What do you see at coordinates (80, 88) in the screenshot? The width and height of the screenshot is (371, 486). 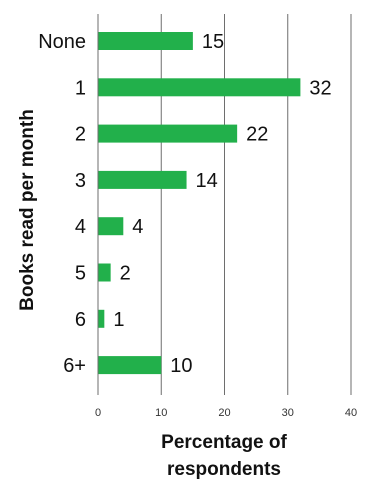 I see `category-label: 1` at bounding box center [80, 88].